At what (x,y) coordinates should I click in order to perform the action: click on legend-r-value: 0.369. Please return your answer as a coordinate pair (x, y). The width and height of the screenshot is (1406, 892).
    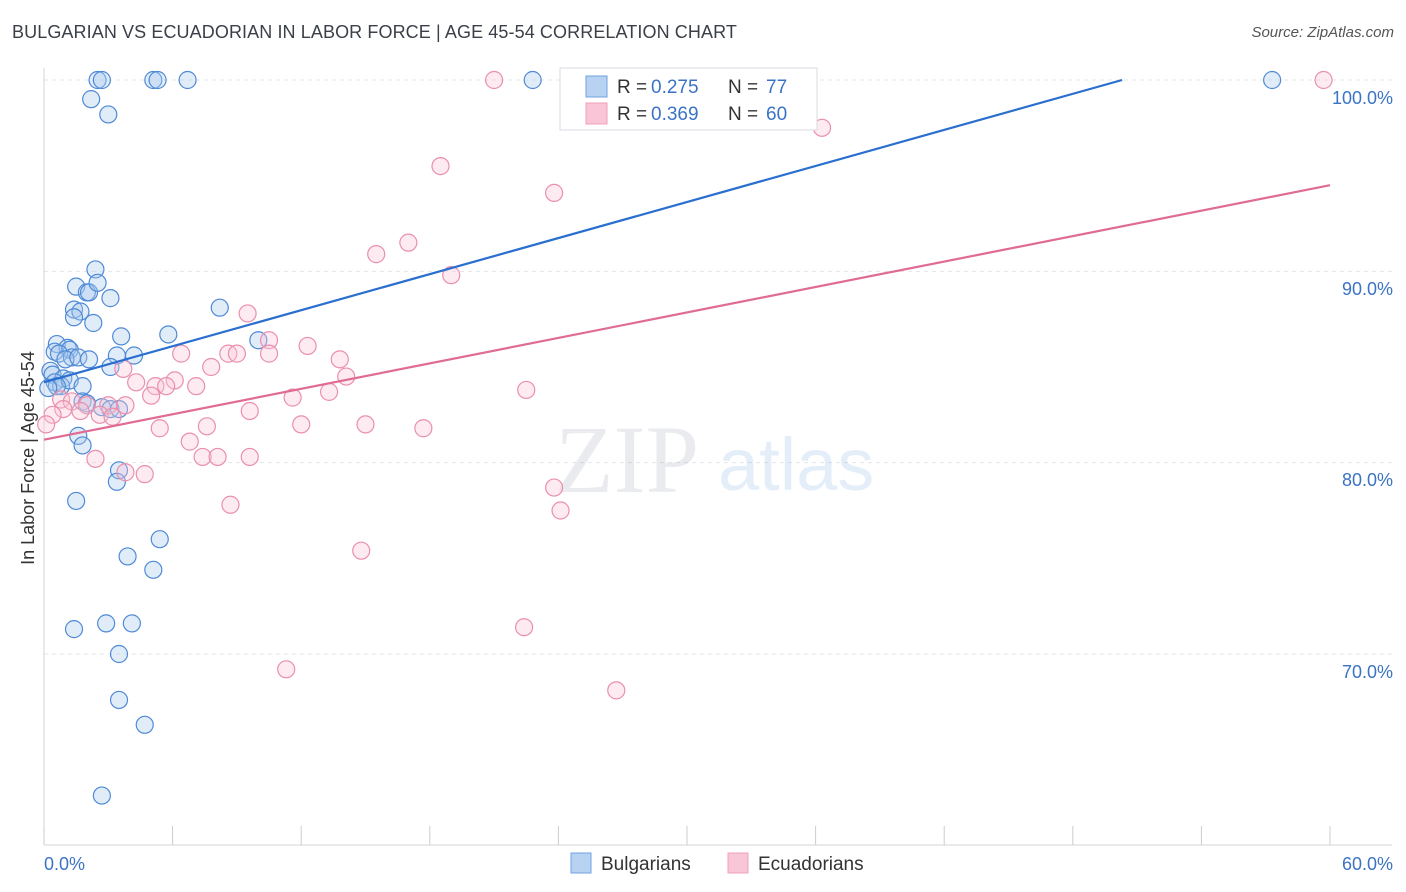
    Looking at the image, I should click on (675, 114).